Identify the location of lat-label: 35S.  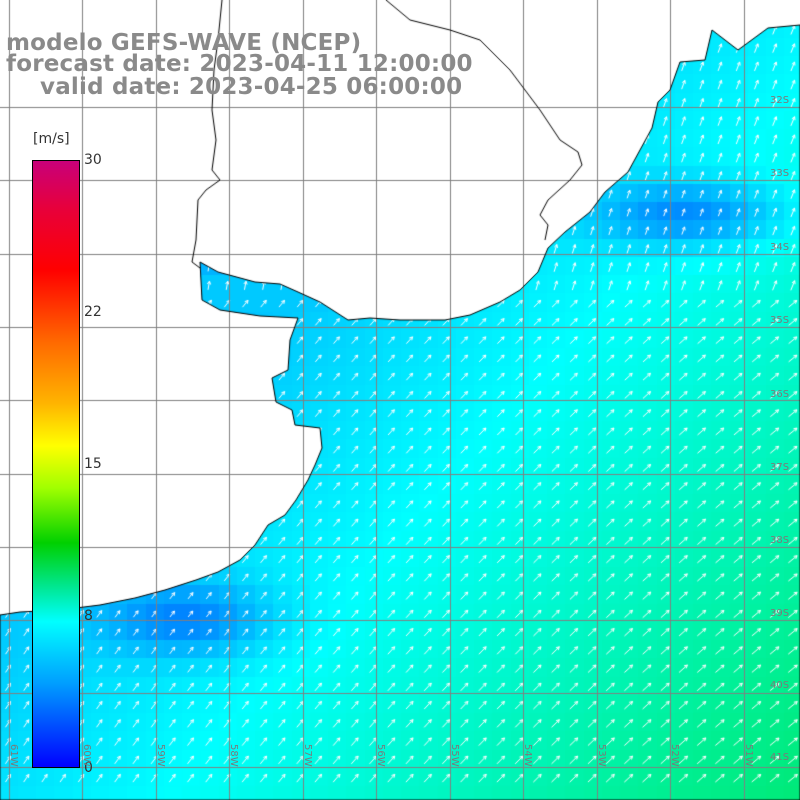
(780, 320).